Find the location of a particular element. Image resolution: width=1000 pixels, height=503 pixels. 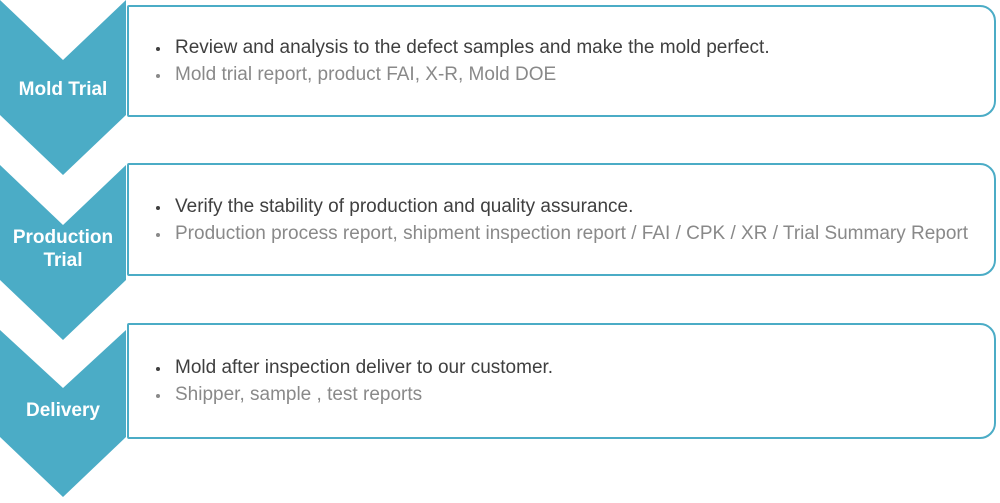

chevron-arrow-production-trial is located at coordinates (63, 252).